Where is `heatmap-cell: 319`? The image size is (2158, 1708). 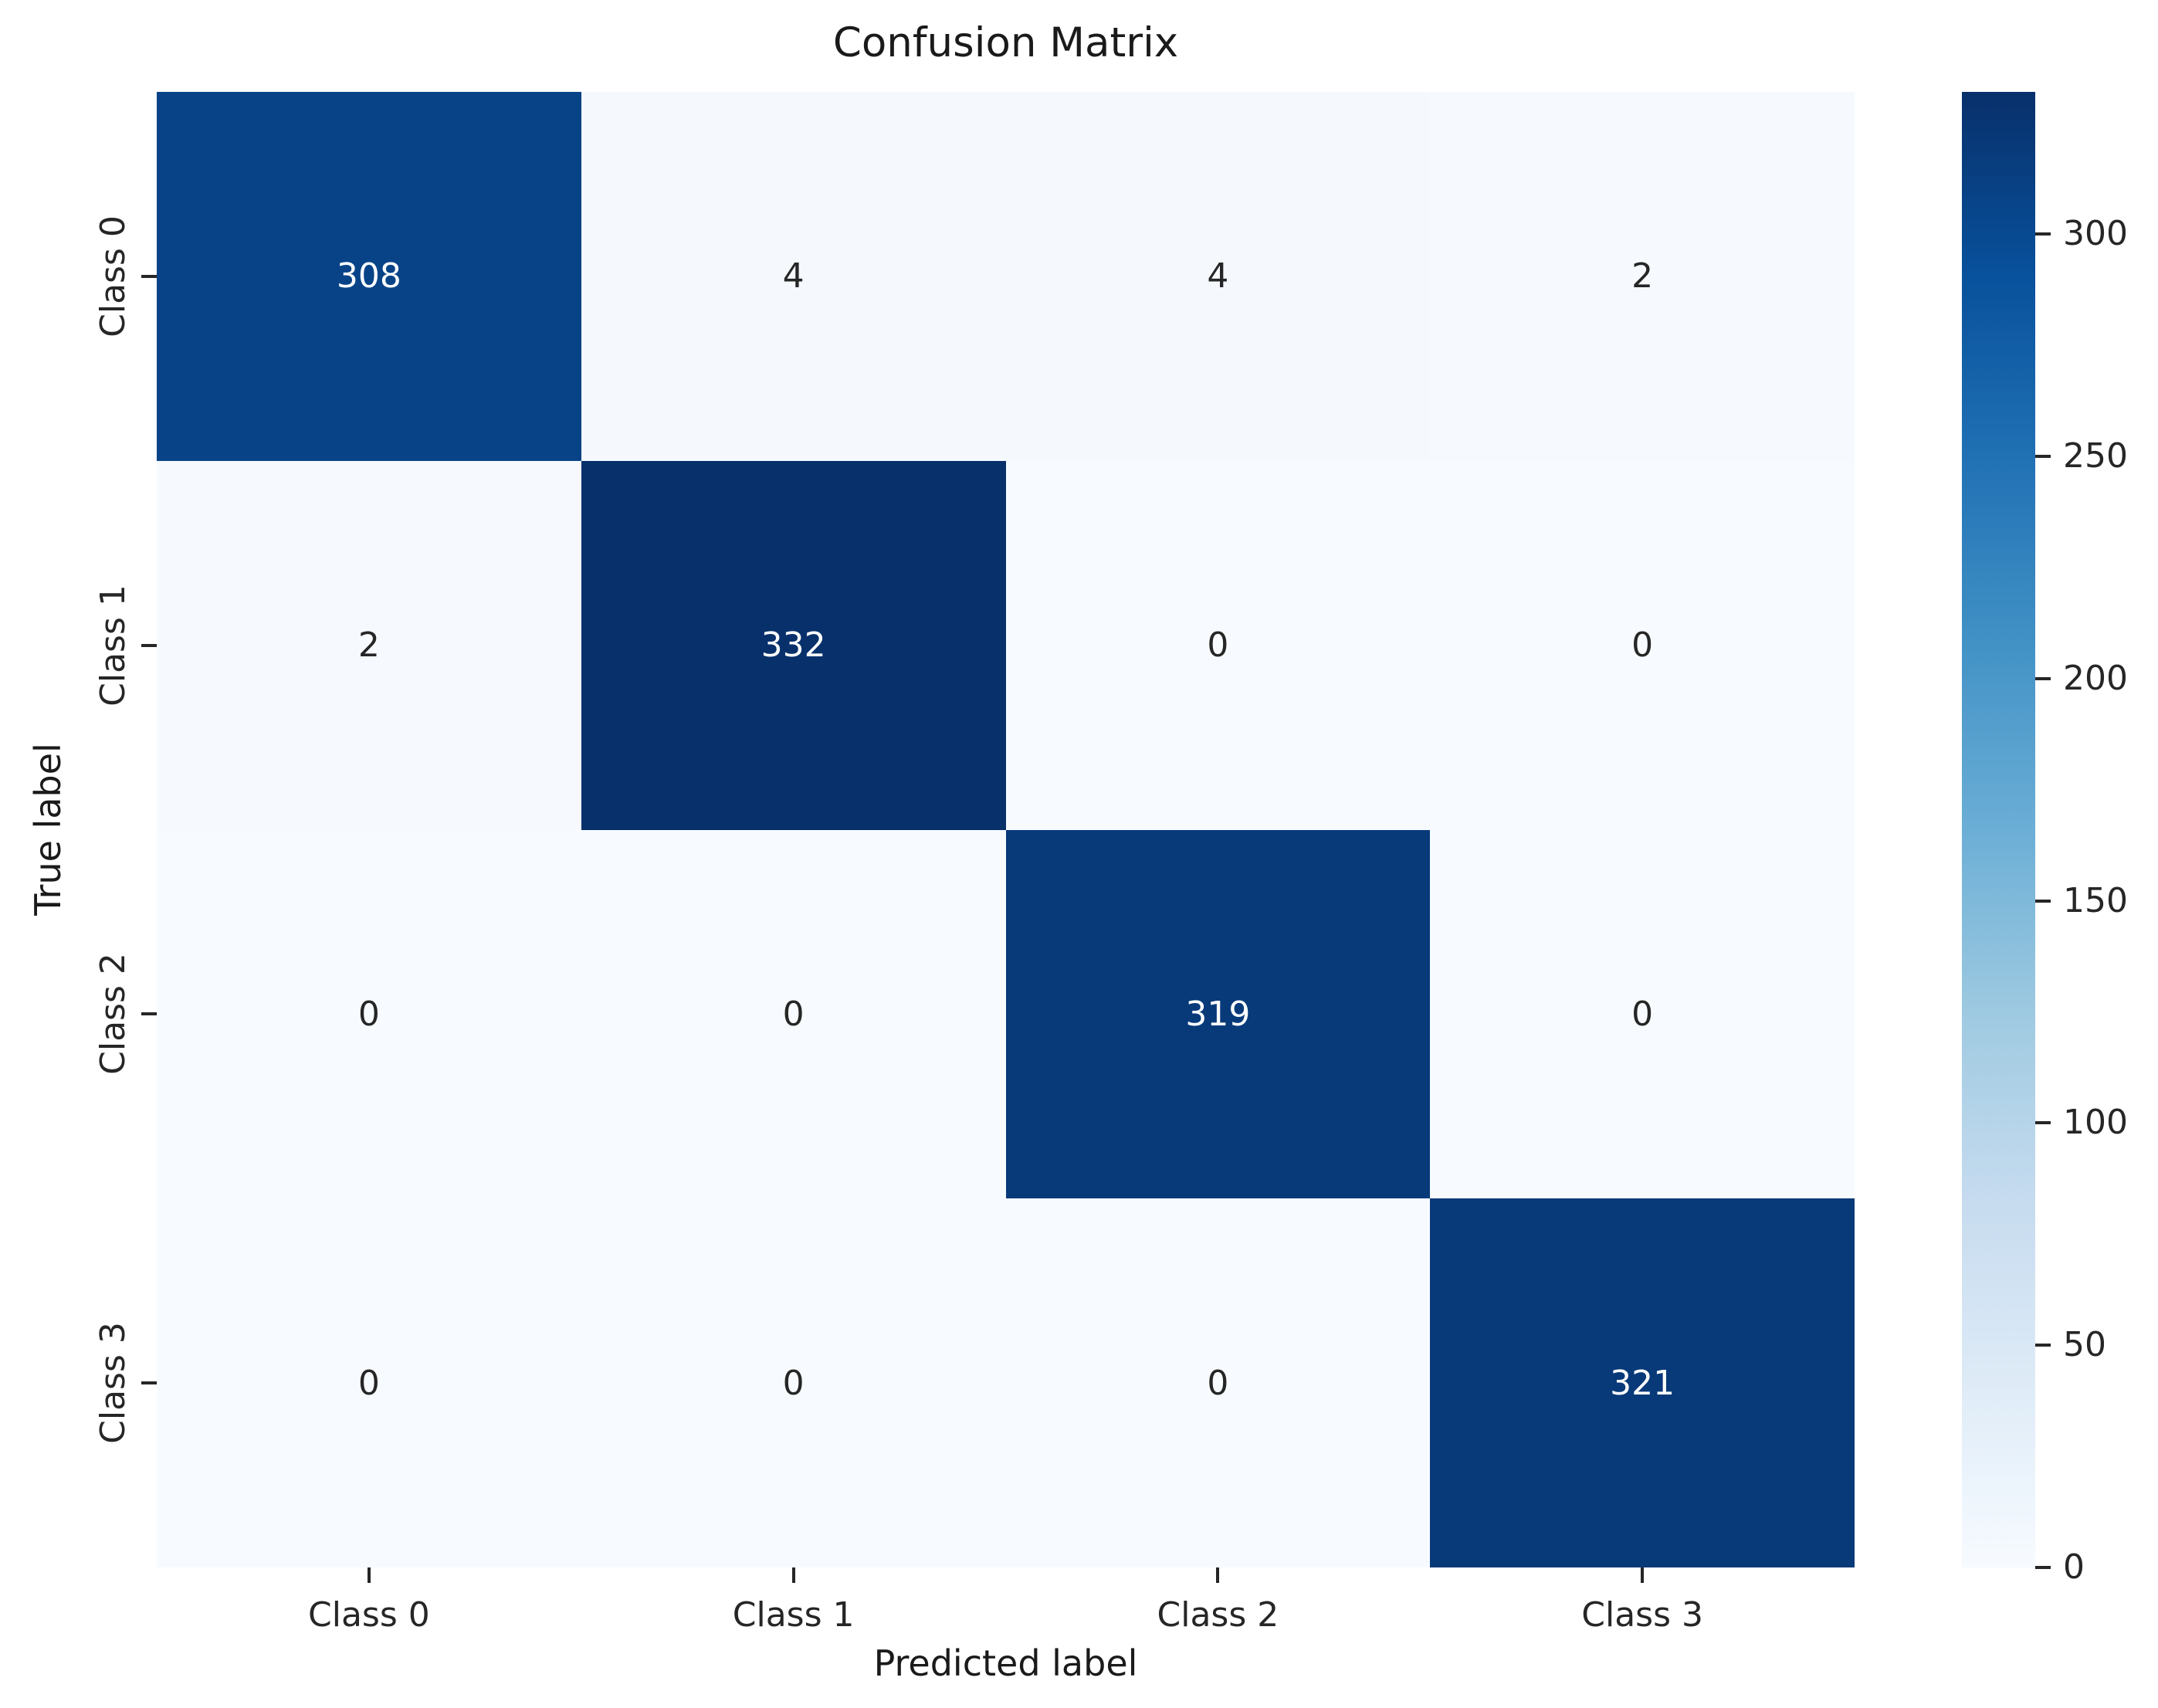
heatmap-cell: 319 is located at coordinates (1218, 1014).